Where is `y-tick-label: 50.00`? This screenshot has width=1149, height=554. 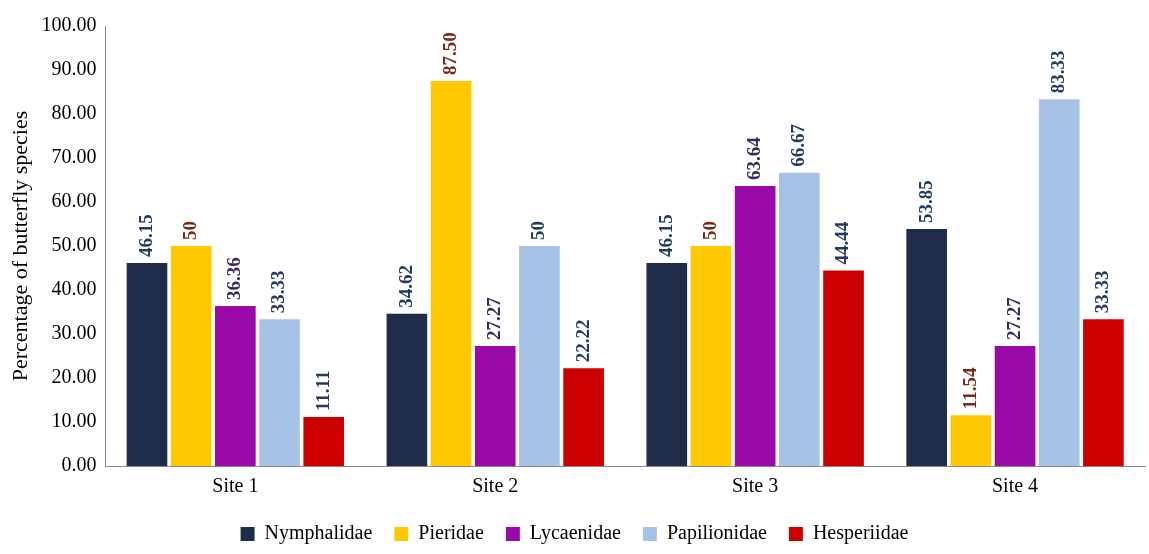
y-tick-label: 50.00 is located at coordinates (74, 244).